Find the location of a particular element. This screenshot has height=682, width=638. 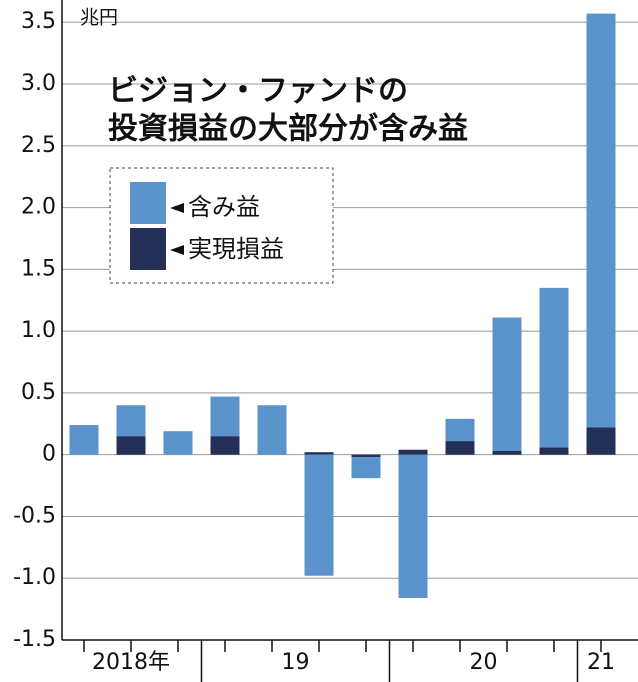

y-tick-label: 0 is located at coordinates (49, 454).